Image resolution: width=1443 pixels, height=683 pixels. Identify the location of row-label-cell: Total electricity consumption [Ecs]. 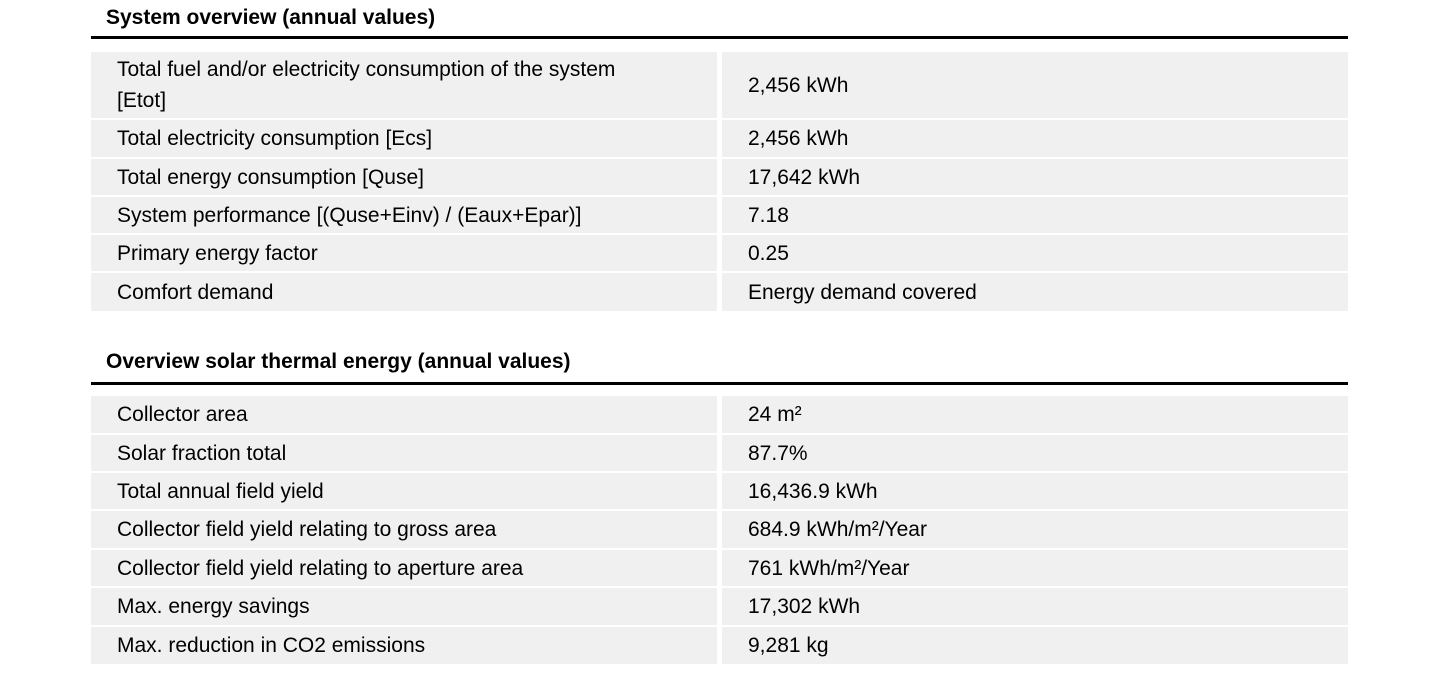
(404, 138).